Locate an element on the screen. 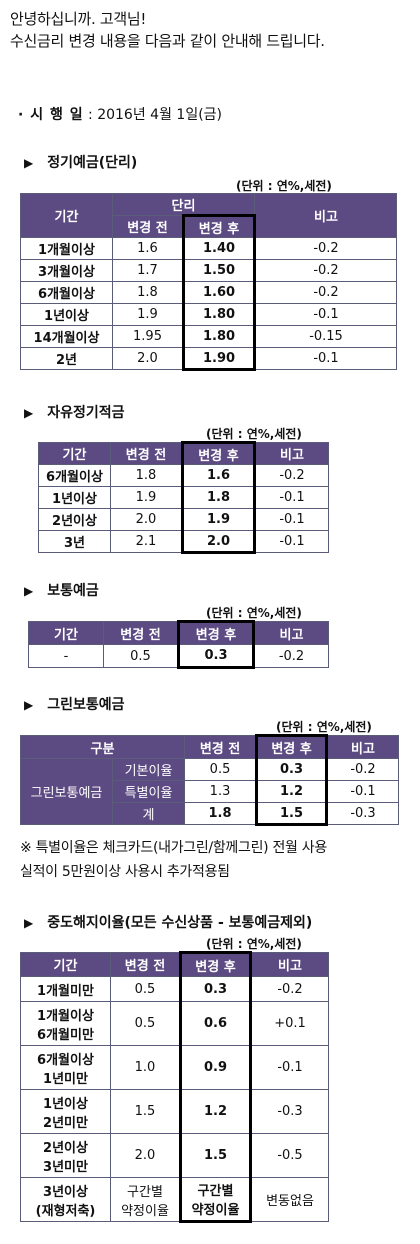  row-before: 1.3 is located at coordinates (221, 791).